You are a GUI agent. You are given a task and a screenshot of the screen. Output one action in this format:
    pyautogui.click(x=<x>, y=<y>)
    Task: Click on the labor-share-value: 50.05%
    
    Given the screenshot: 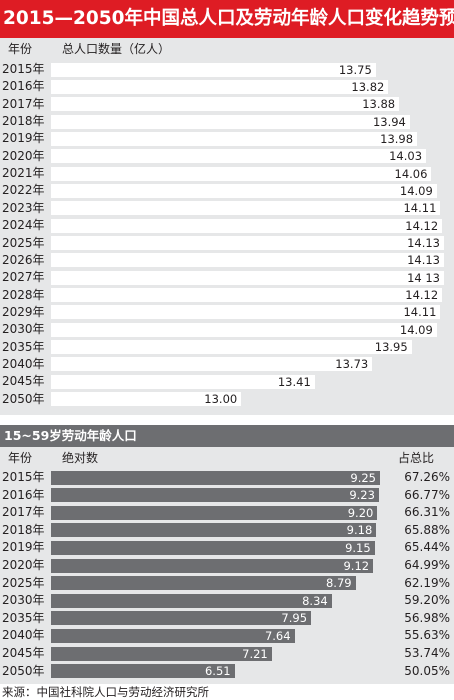 What is the action you would take?
    pyautogui.click(x=427, y=670)
    